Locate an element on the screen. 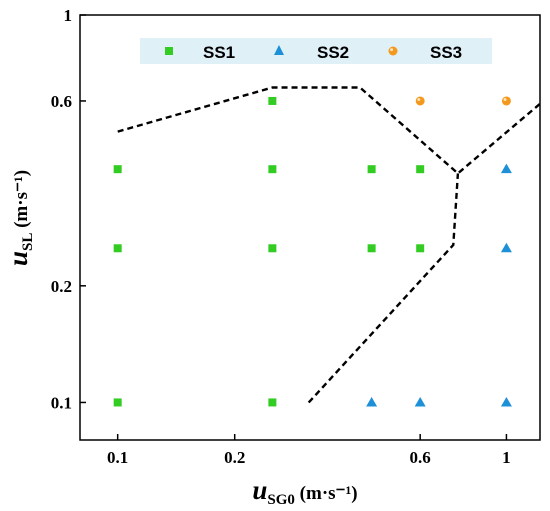 Image resolution: width=550 pixels, height=511 pixels. legend-marker-ss1 is located at coordinates (169, 51).